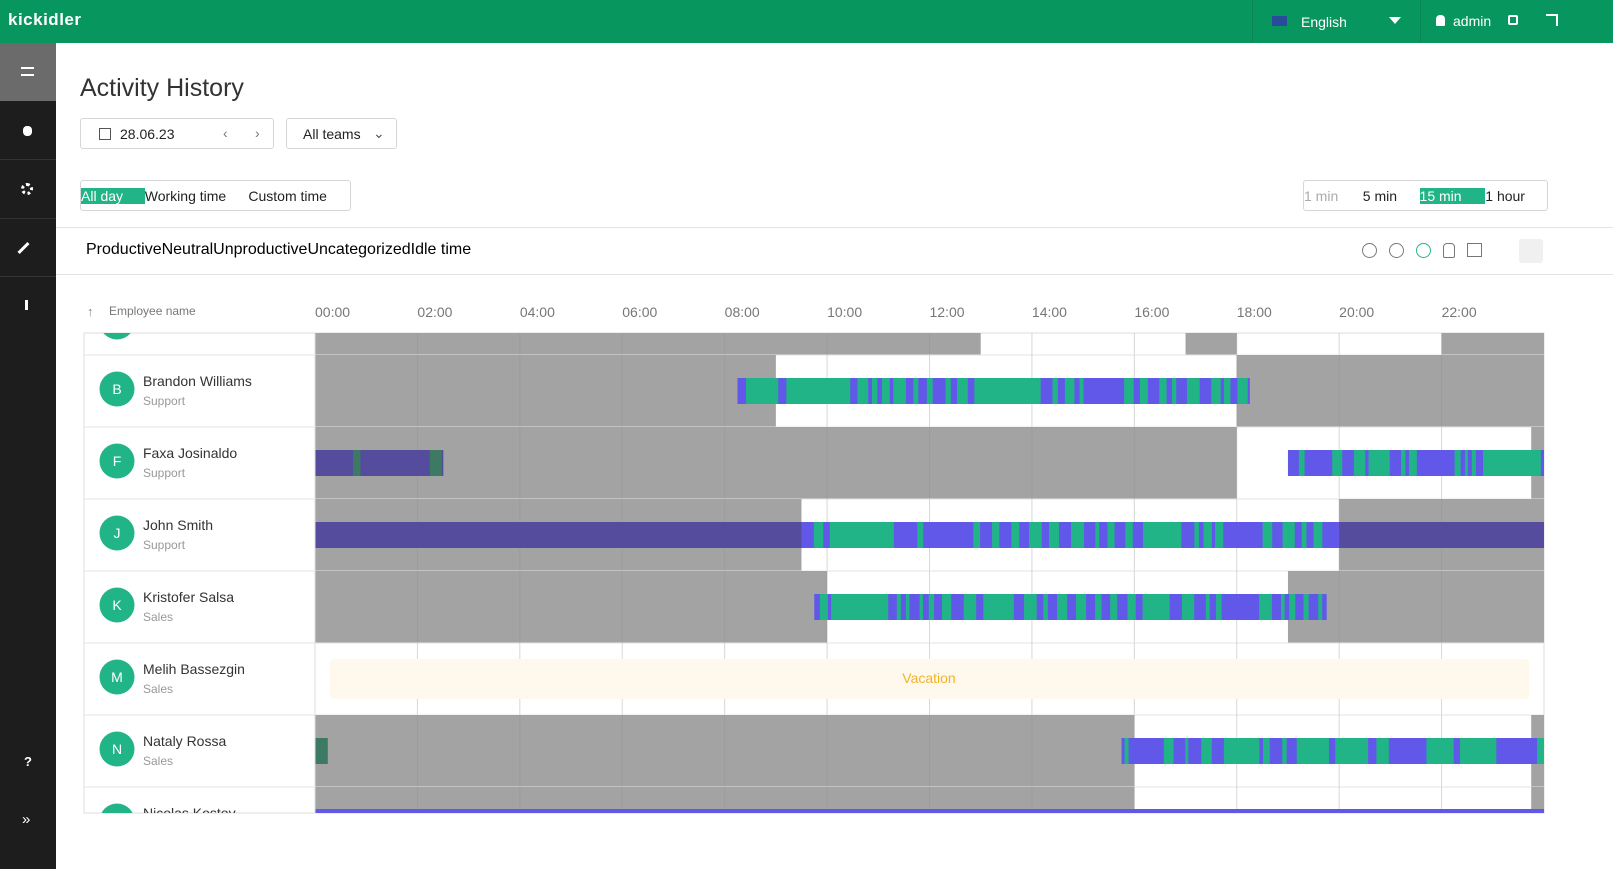 This screenshot has height=869, width=1613. I want to click on legend-item: Neutral, so click(188, 250).